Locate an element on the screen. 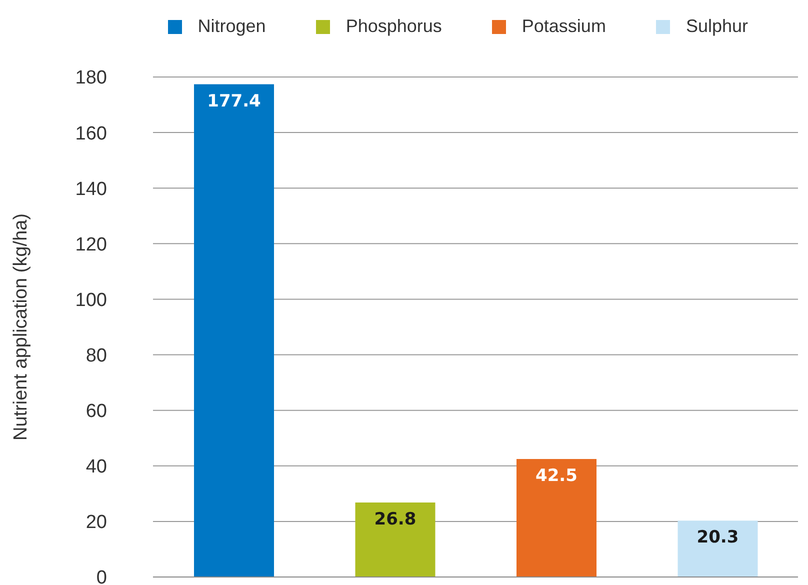  y-tick-label: 80 is located at coordinates (96, 356).